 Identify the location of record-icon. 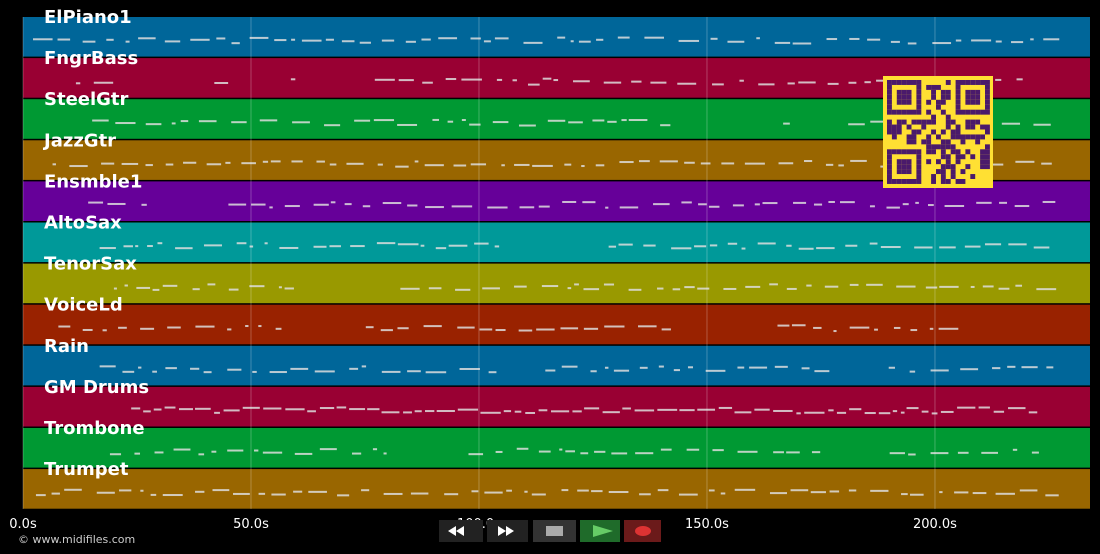
(643, 531).